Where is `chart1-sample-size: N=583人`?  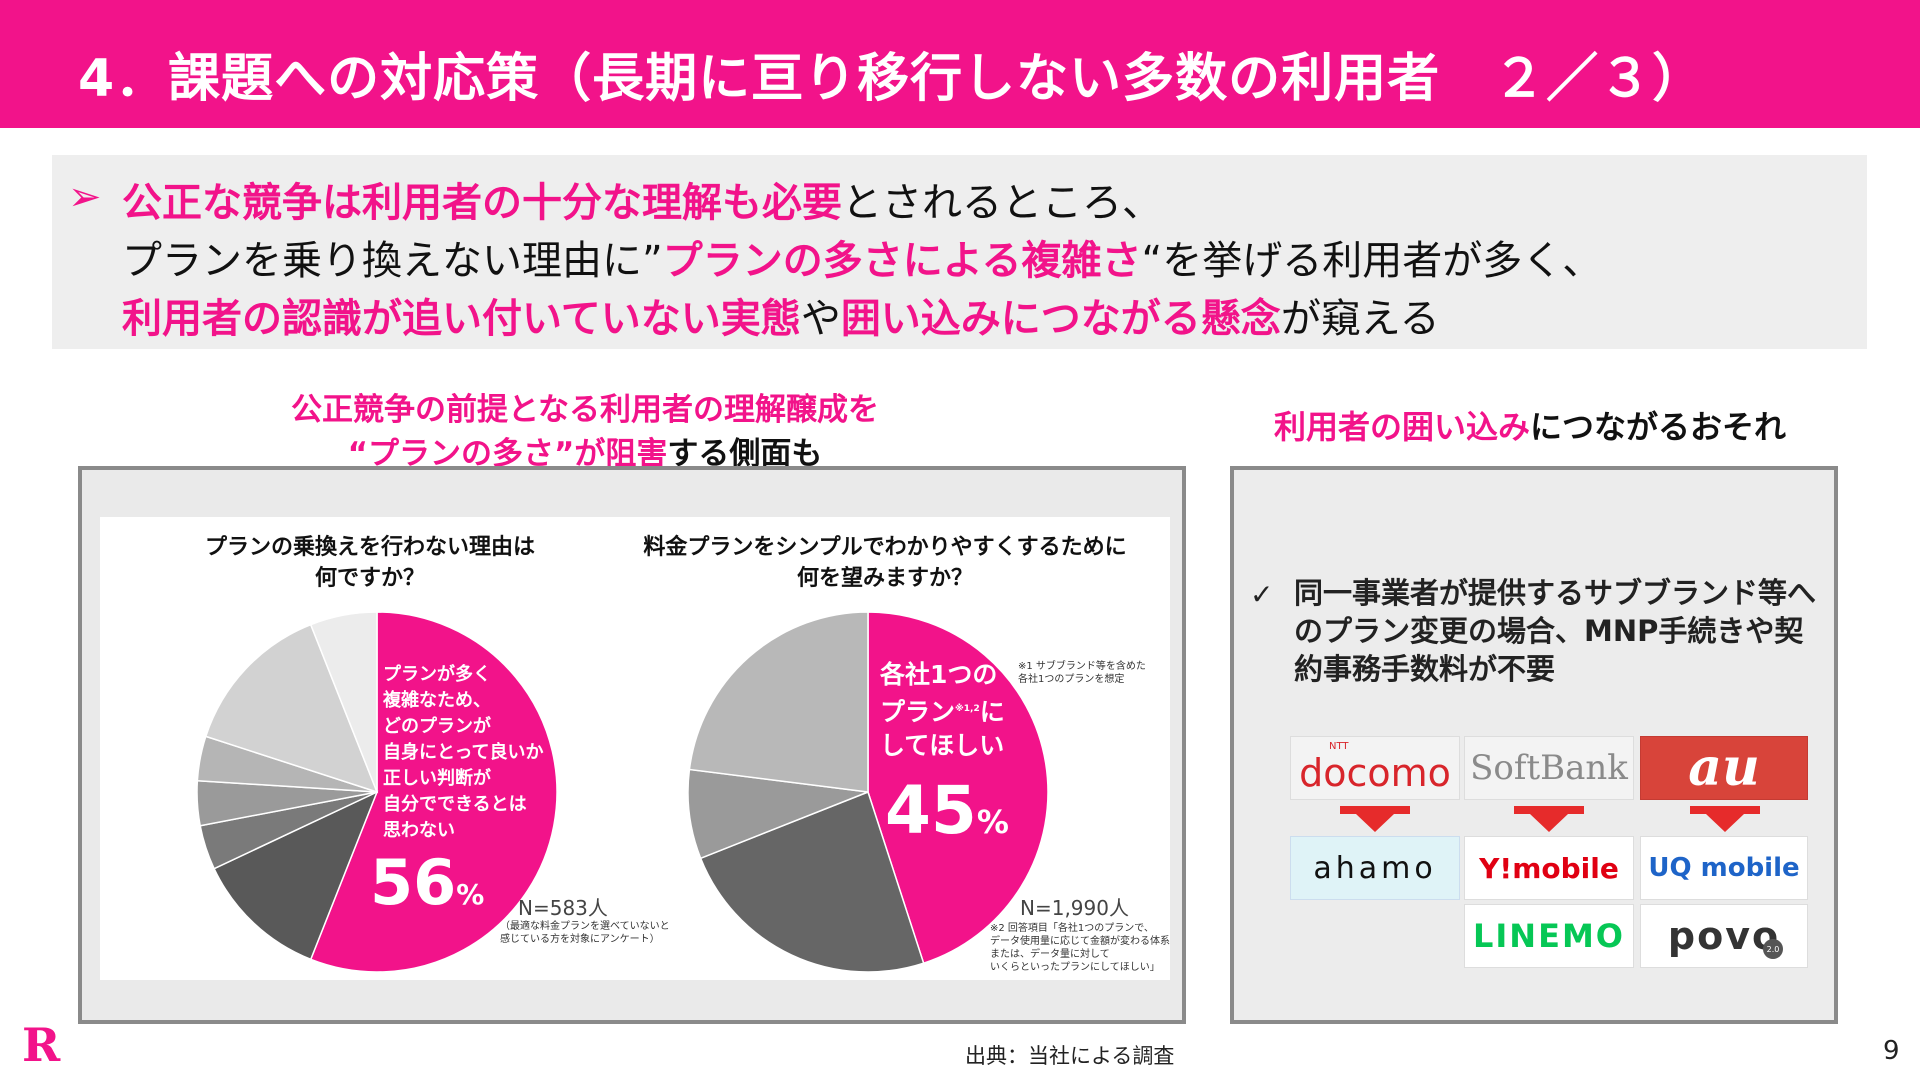
chart1-sample-size: N=583人 is located at coordinates (563, 908).